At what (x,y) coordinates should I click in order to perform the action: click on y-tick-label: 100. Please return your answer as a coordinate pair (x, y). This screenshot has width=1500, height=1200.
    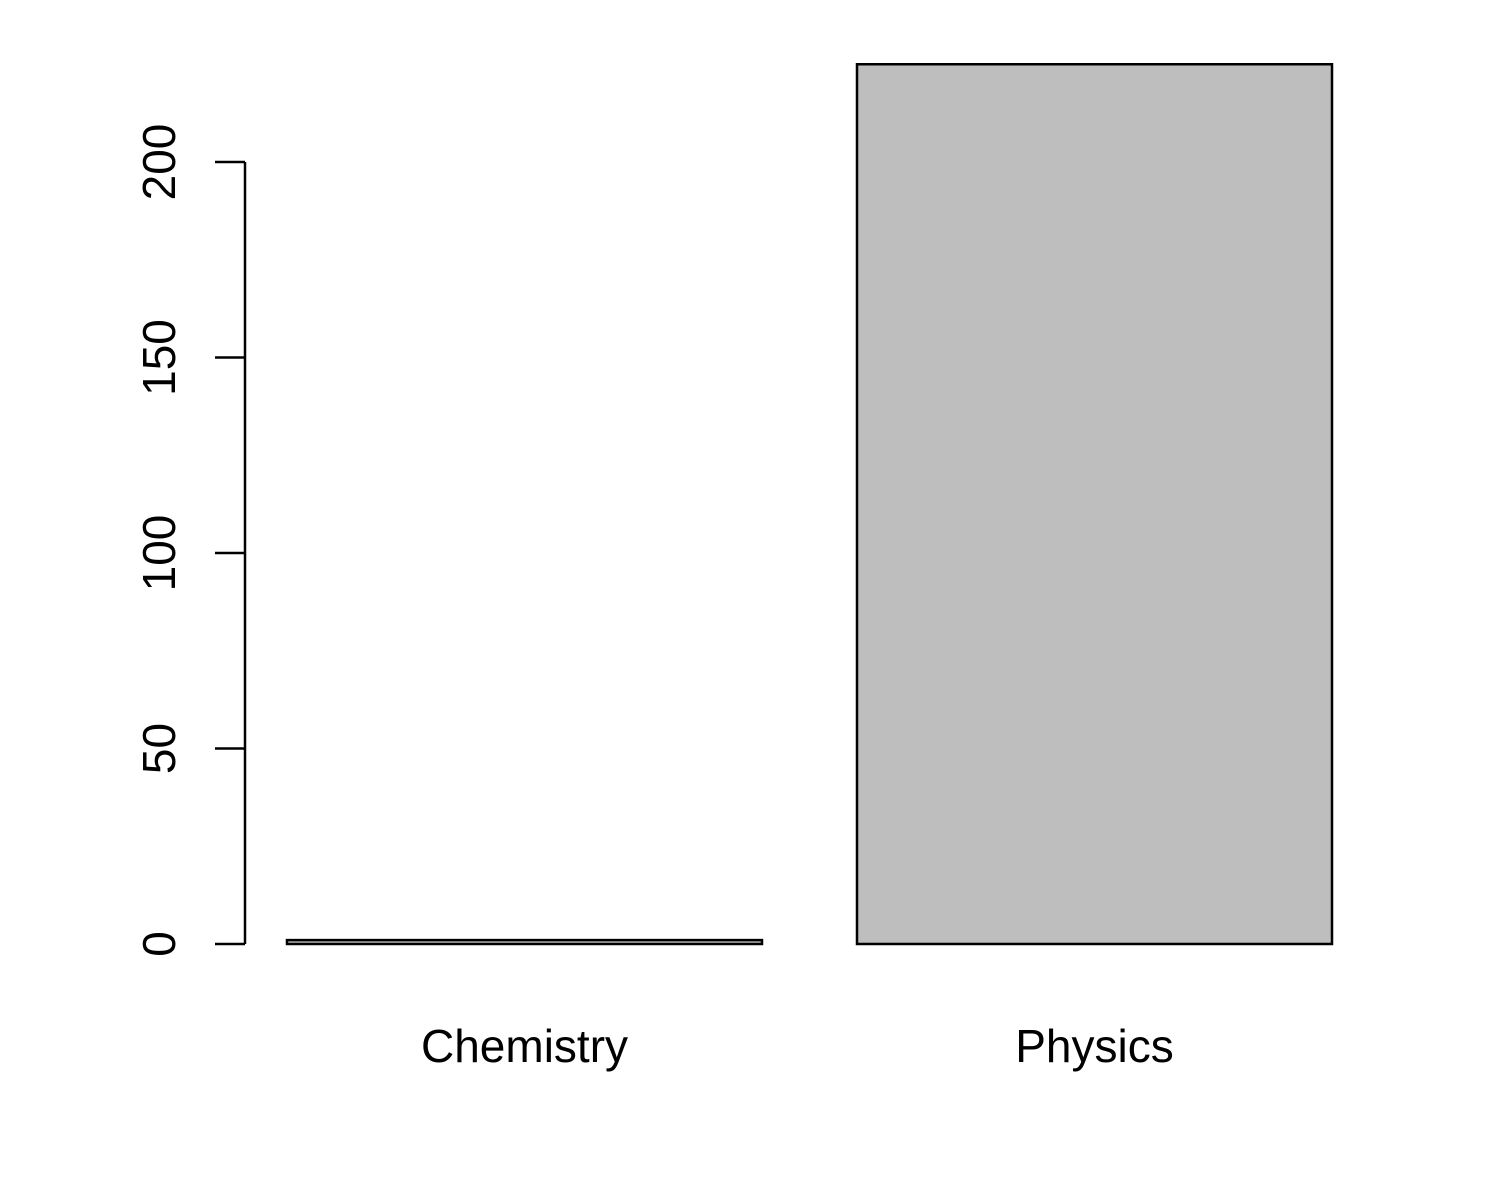
    Looking at the image, I should click on (159, 553).